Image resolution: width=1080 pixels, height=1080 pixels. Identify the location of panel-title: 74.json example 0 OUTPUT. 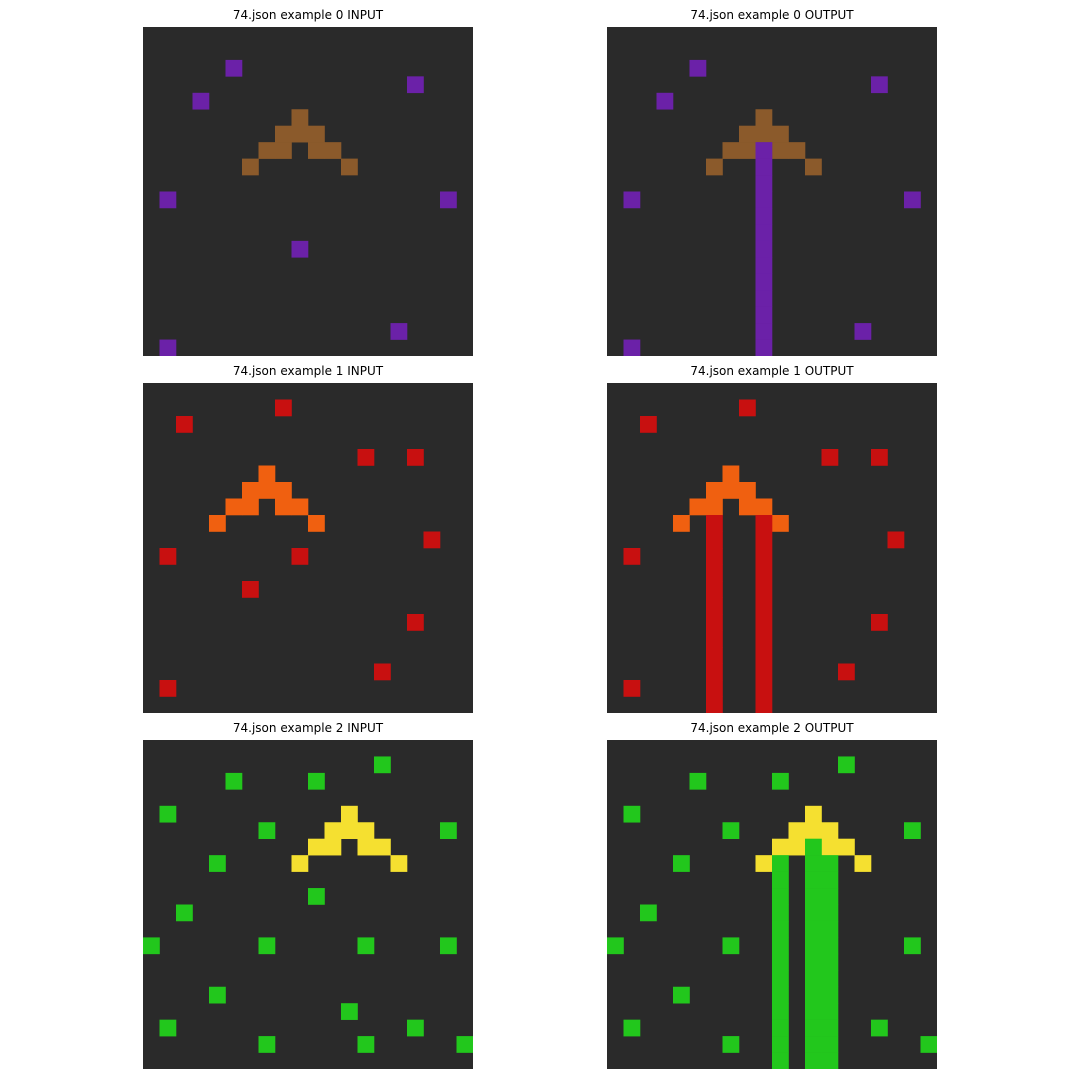
(772, 15).